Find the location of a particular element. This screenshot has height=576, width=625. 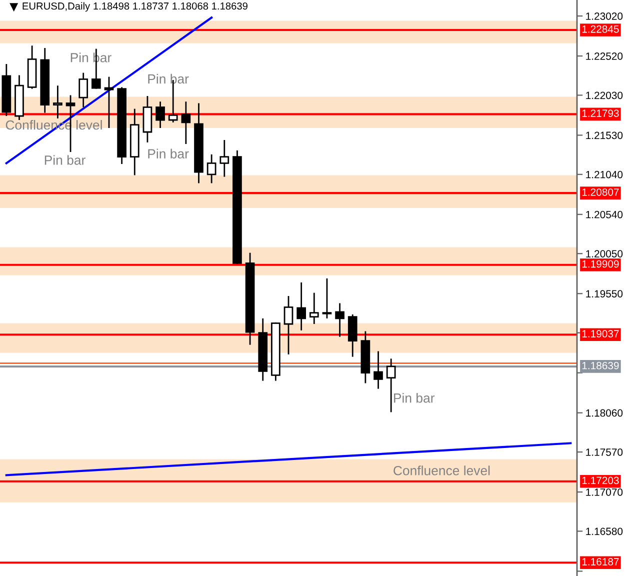

ref-line-label: 1.22845 is located at coordinates (600, 29).